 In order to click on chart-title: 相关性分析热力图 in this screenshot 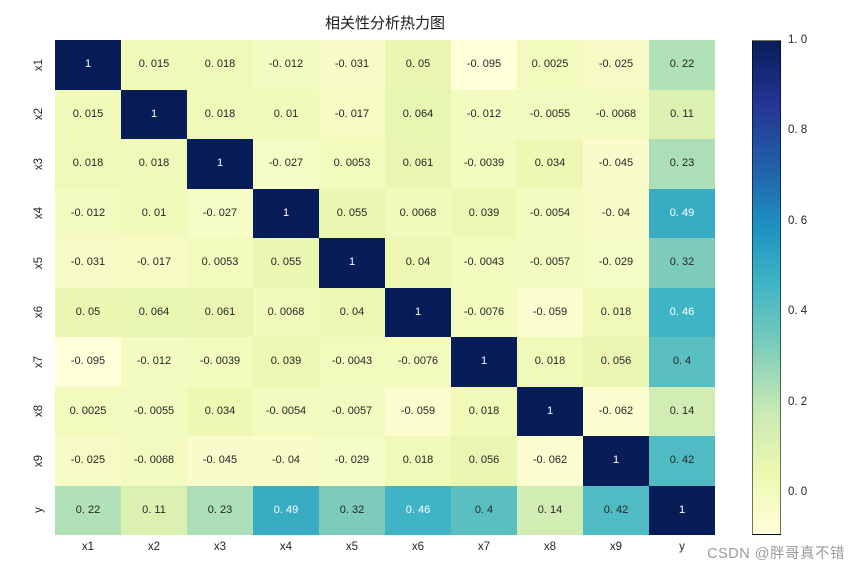, I will do `click(384, 23)`.